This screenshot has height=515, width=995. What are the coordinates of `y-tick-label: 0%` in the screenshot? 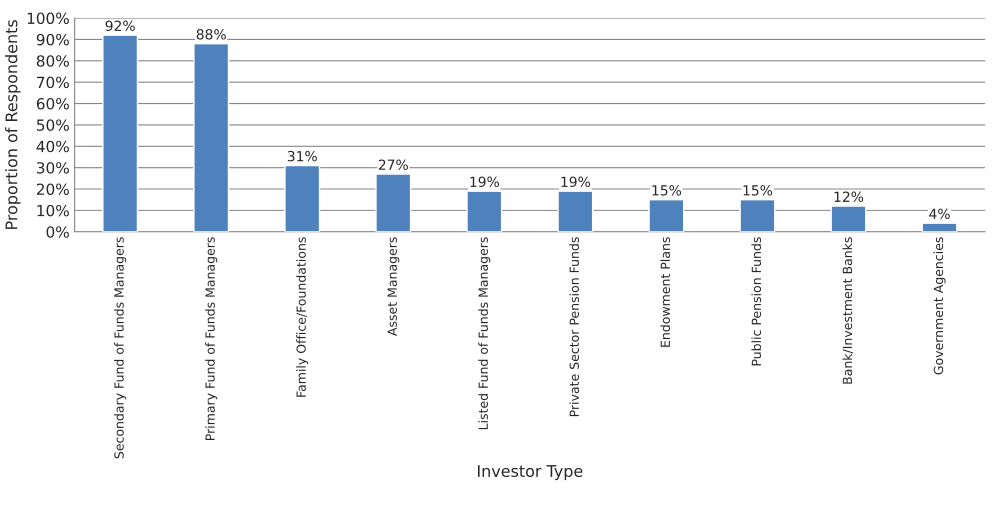 It's located at (57, 232).